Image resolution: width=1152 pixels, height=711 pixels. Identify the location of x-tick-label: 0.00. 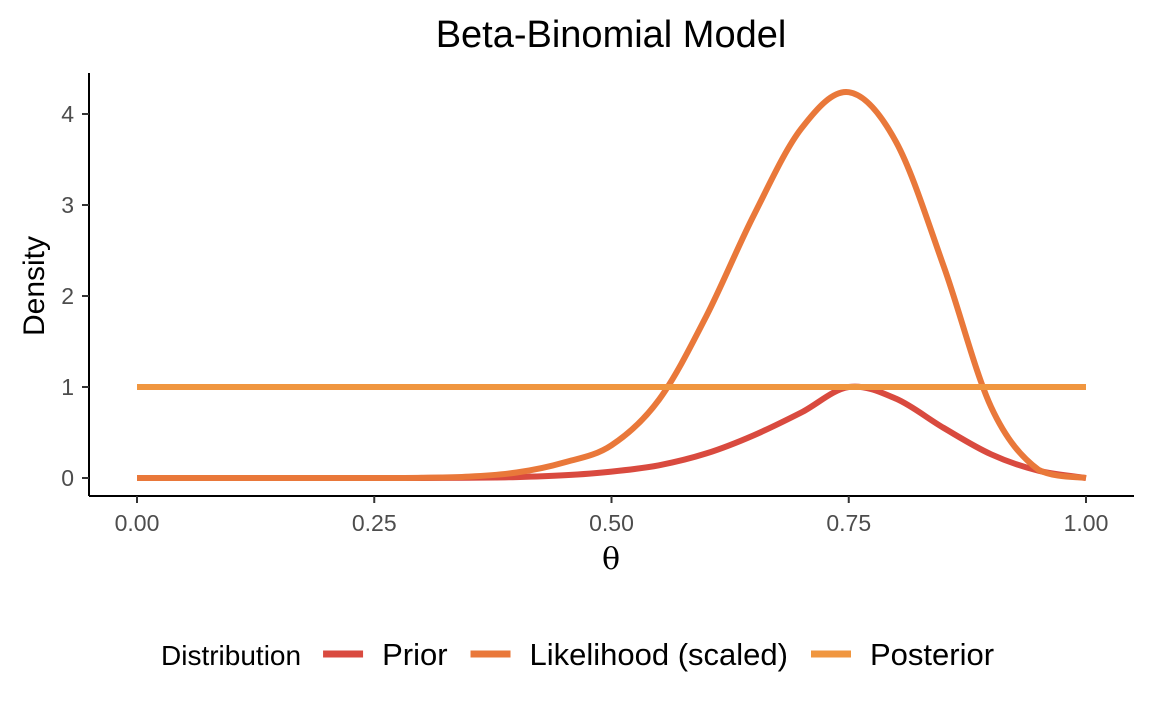
(137, 523).